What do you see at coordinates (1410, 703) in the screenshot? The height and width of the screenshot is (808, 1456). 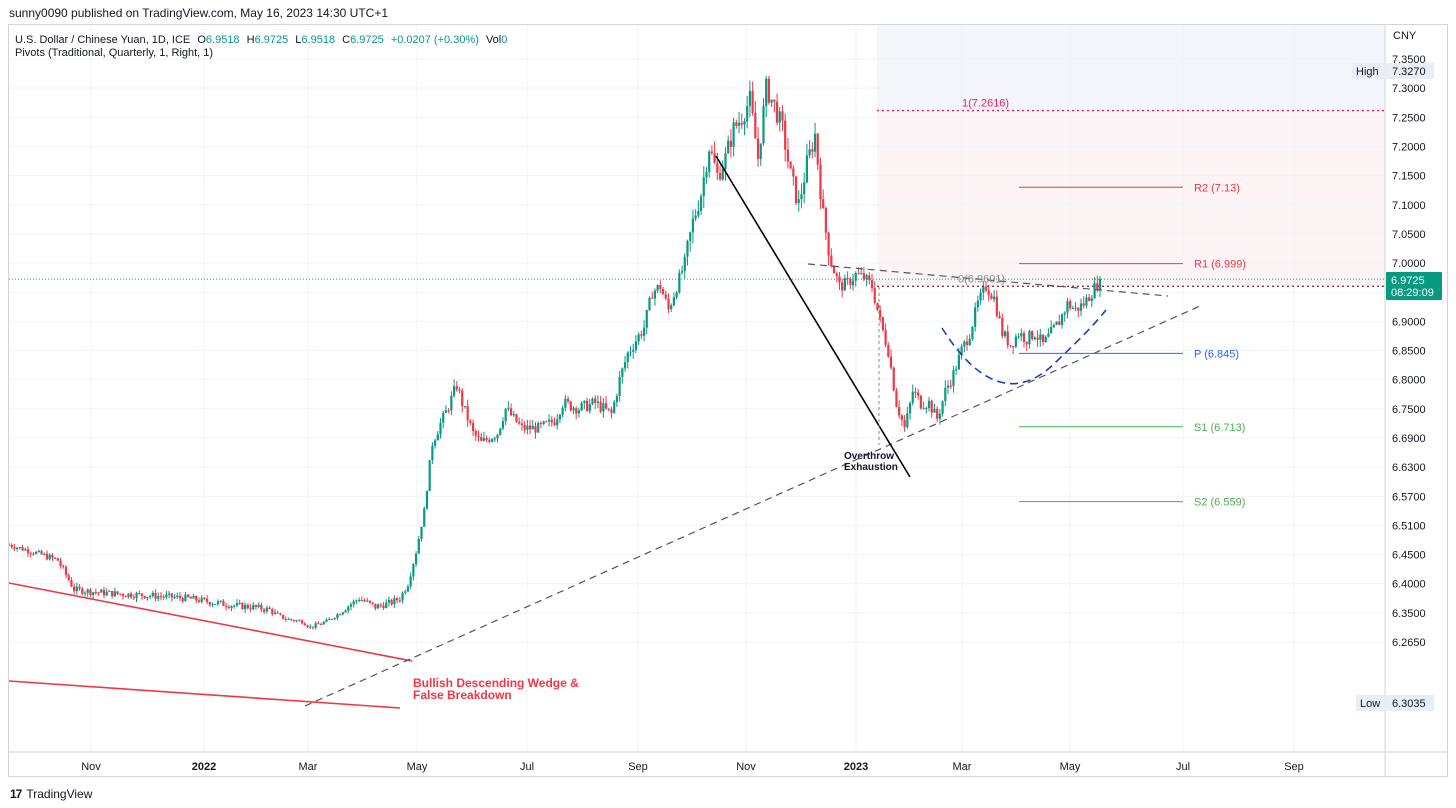 I see `low-value-bg` at bounding box center [1410, 703].